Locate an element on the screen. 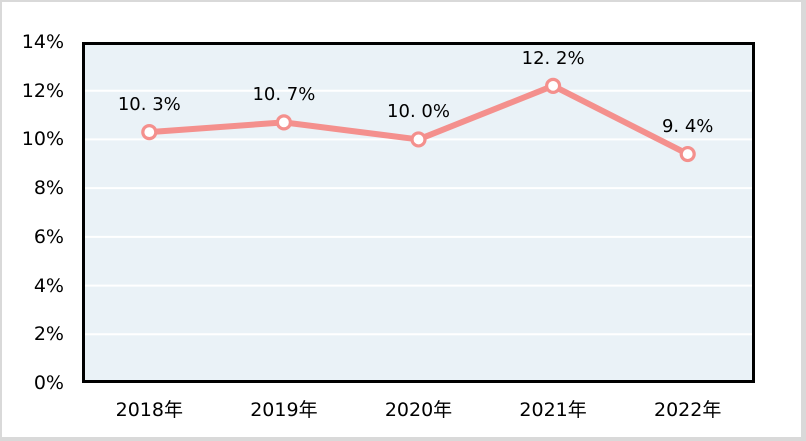 The height and width of the screenshot is (441, 806). data-point-label: 10. 0% is located at coordinates (418, 112).